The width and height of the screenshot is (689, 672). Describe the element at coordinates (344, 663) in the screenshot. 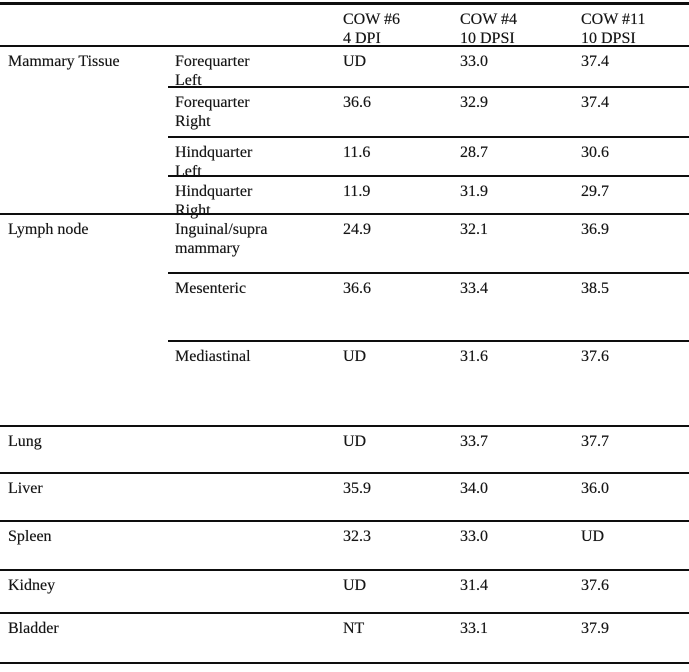

I see `table-bottom-border` at that location.